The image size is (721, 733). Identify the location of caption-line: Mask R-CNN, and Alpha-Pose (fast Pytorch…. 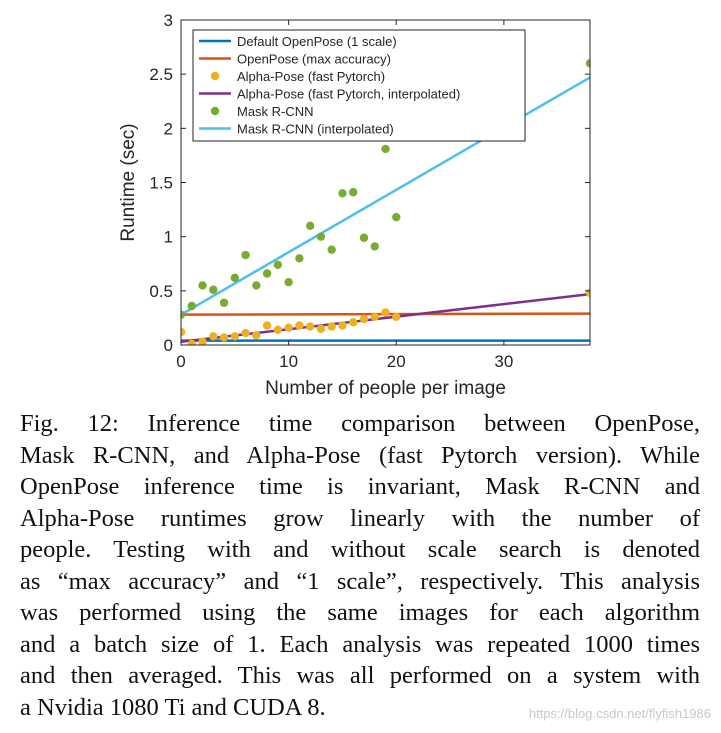
(360, 455).